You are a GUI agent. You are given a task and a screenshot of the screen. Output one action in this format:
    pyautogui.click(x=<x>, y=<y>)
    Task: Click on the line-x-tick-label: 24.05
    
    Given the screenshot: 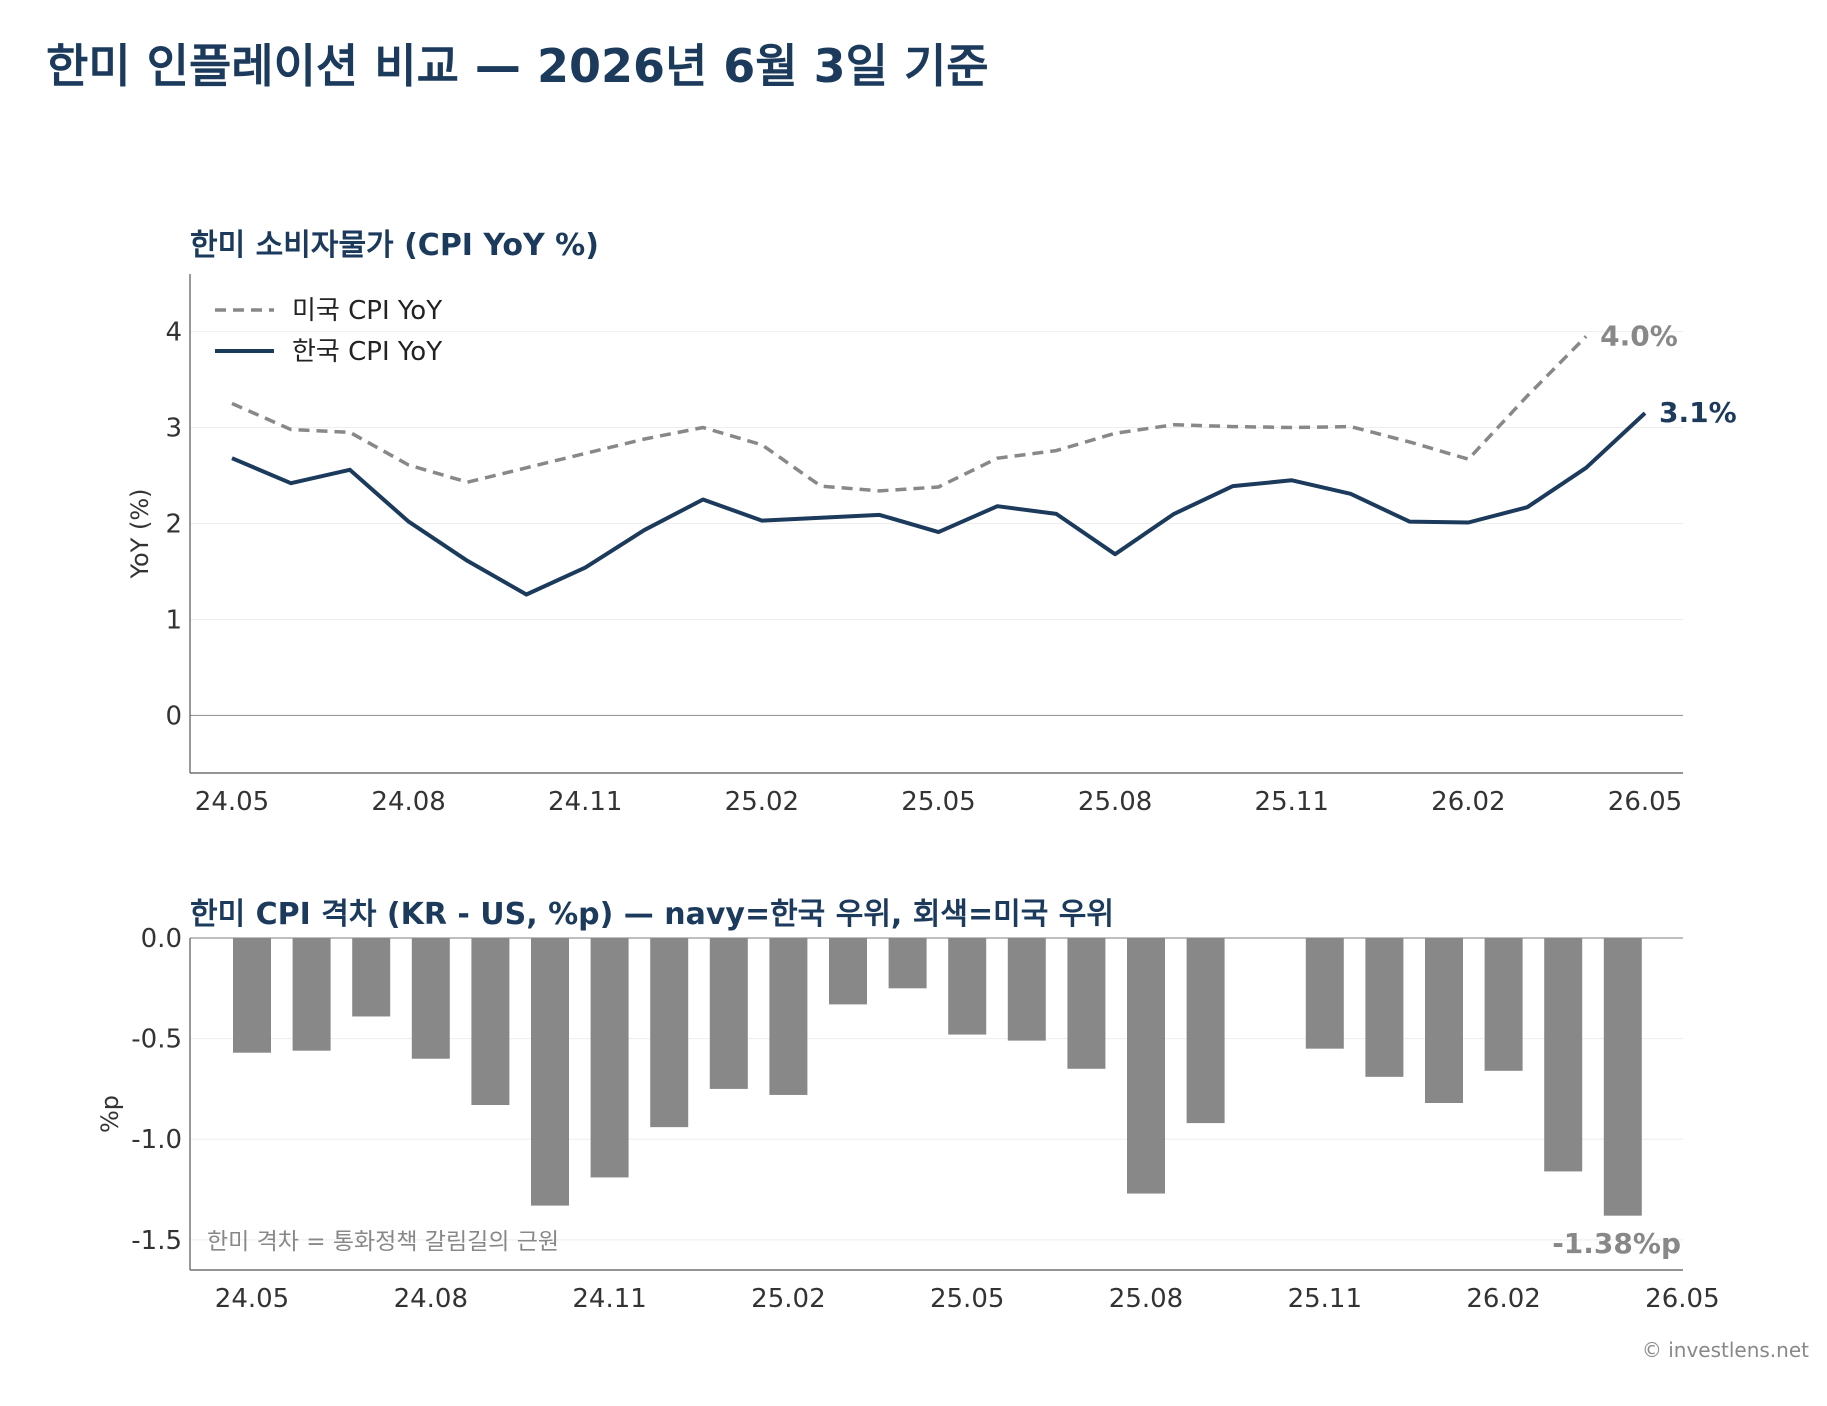 What is the action you would take?
    pyautogui.click(x=232, y=802)
    